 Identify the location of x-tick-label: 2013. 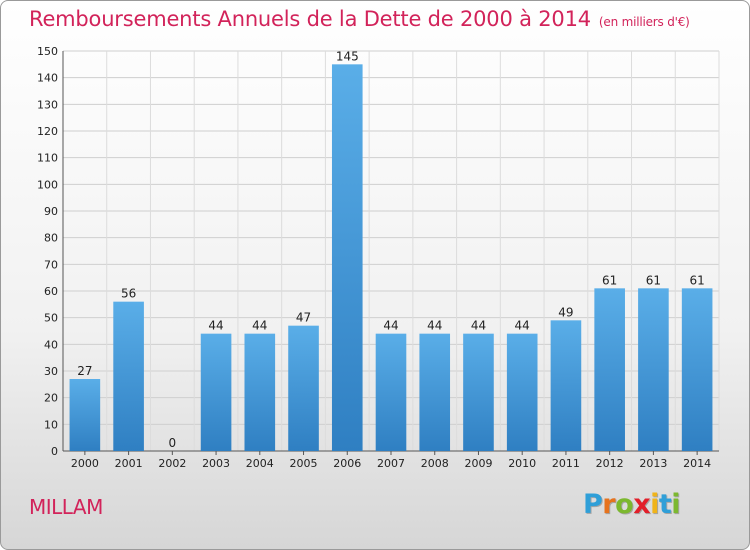
(653, 463).